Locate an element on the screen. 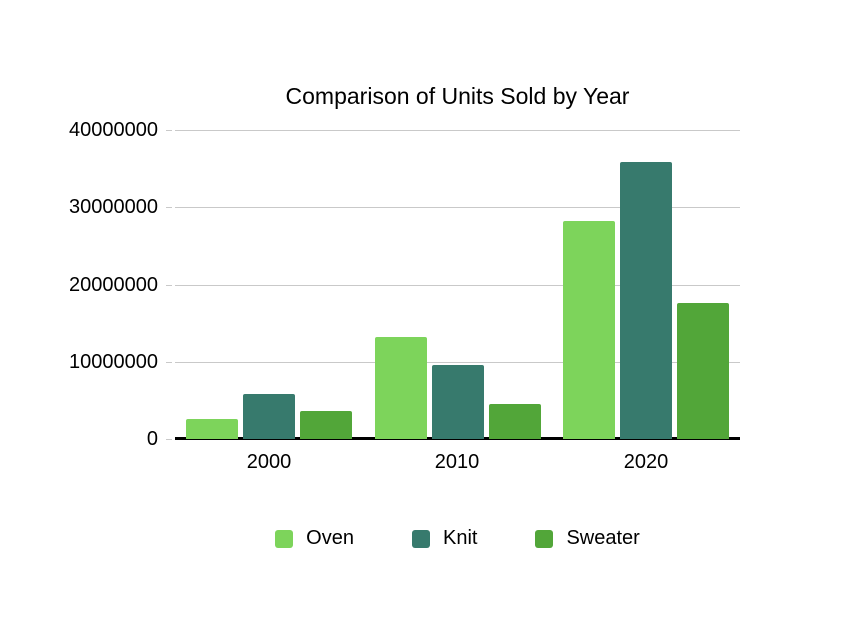 Image resolution: width=848 pixels, height=622 pixels. y-axis-label: 40000000 is located at coordinates (113, 130).